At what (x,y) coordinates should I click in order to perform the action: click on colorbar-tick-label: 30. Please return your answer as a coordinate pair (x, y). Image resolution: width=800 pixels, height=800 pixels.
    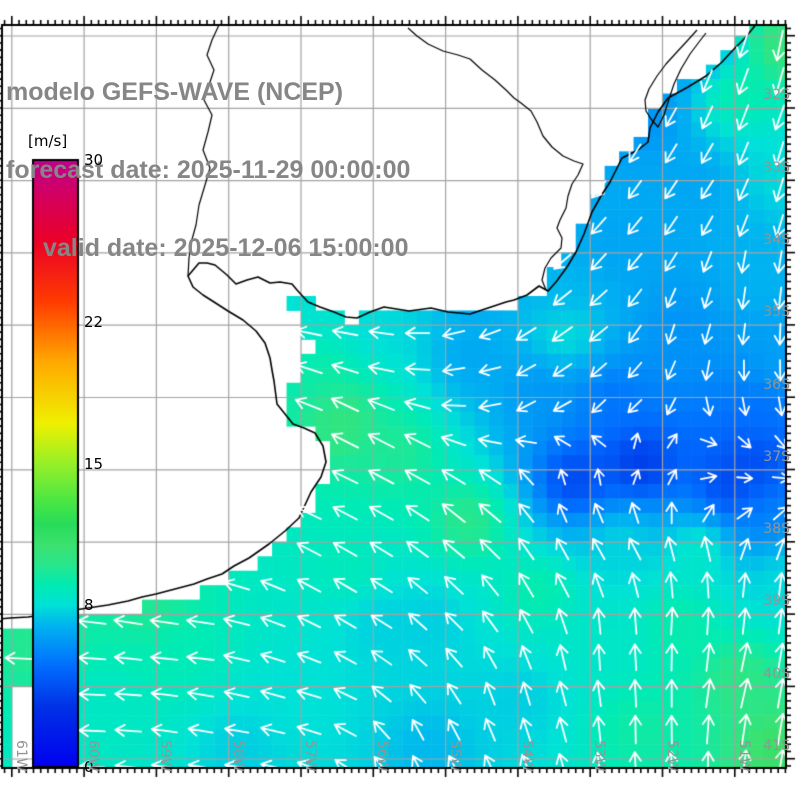
    Looking at the image, I should click on (94, 160).